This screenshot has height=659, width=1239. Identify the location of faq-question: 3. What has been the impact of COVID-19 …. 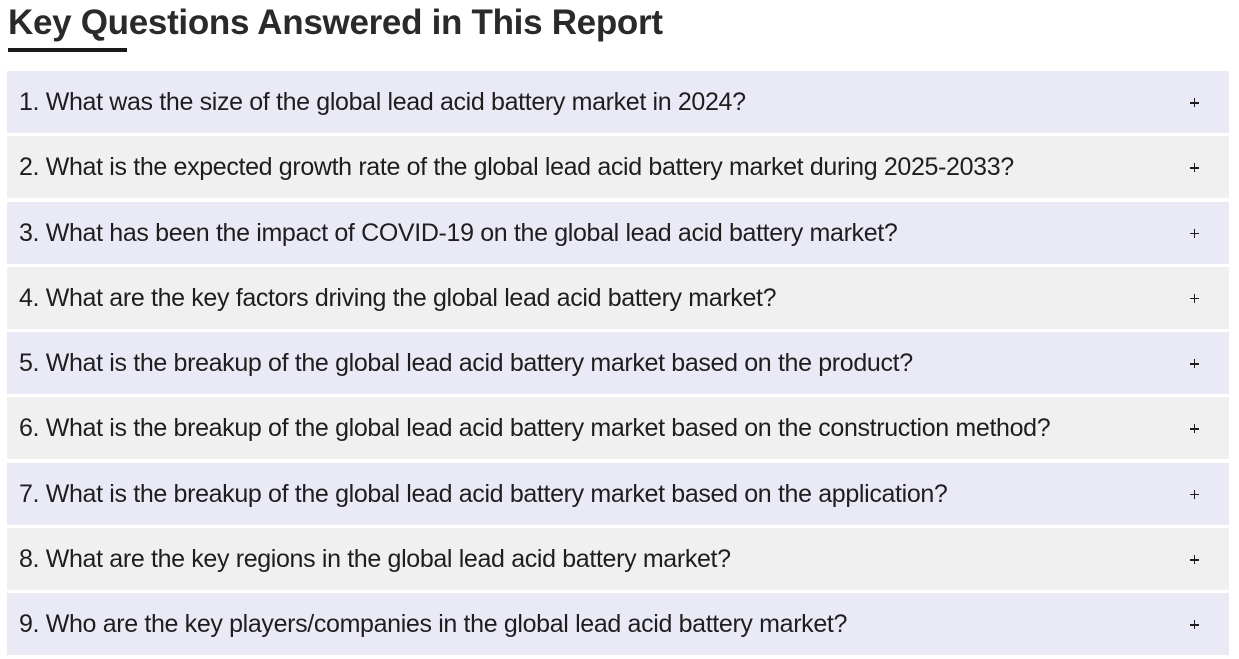
(458, 232).